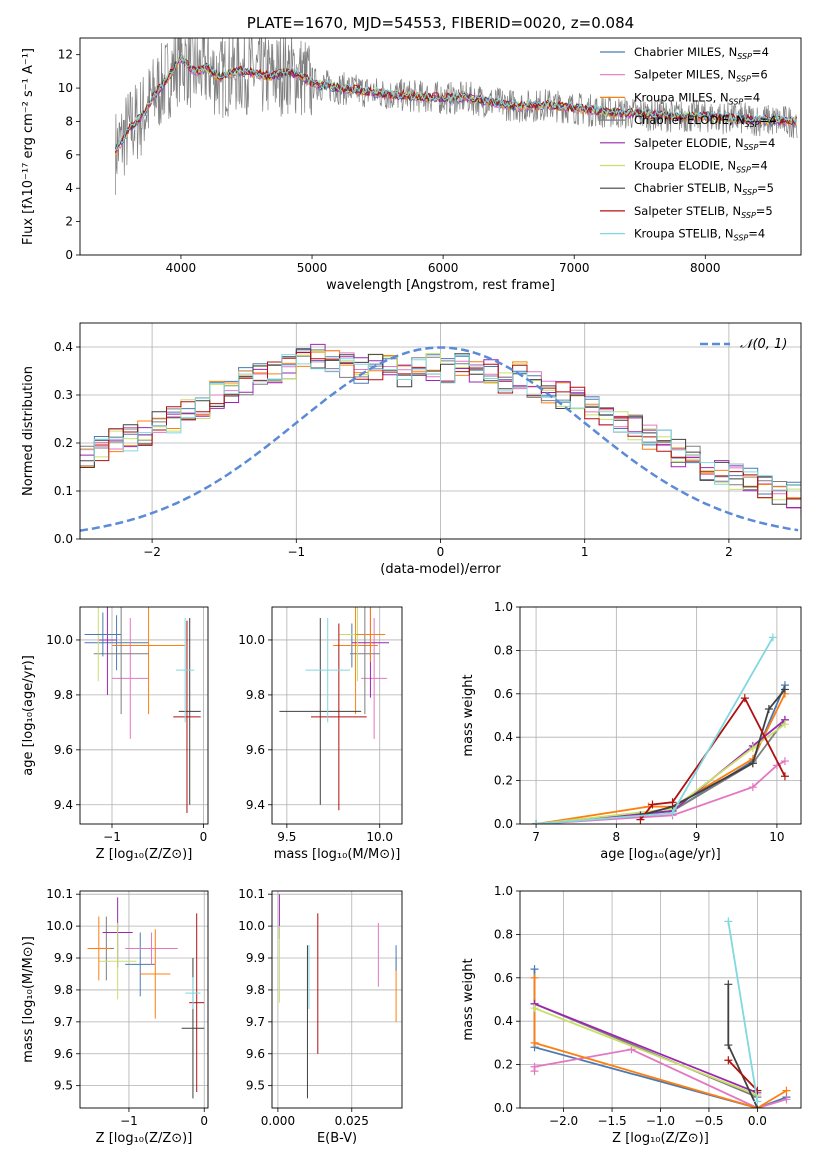  Describe the element at coordinates (701, 53) in the screenshot. I see `legend-label: Chabrier MILES, NSSP=4` at that location.